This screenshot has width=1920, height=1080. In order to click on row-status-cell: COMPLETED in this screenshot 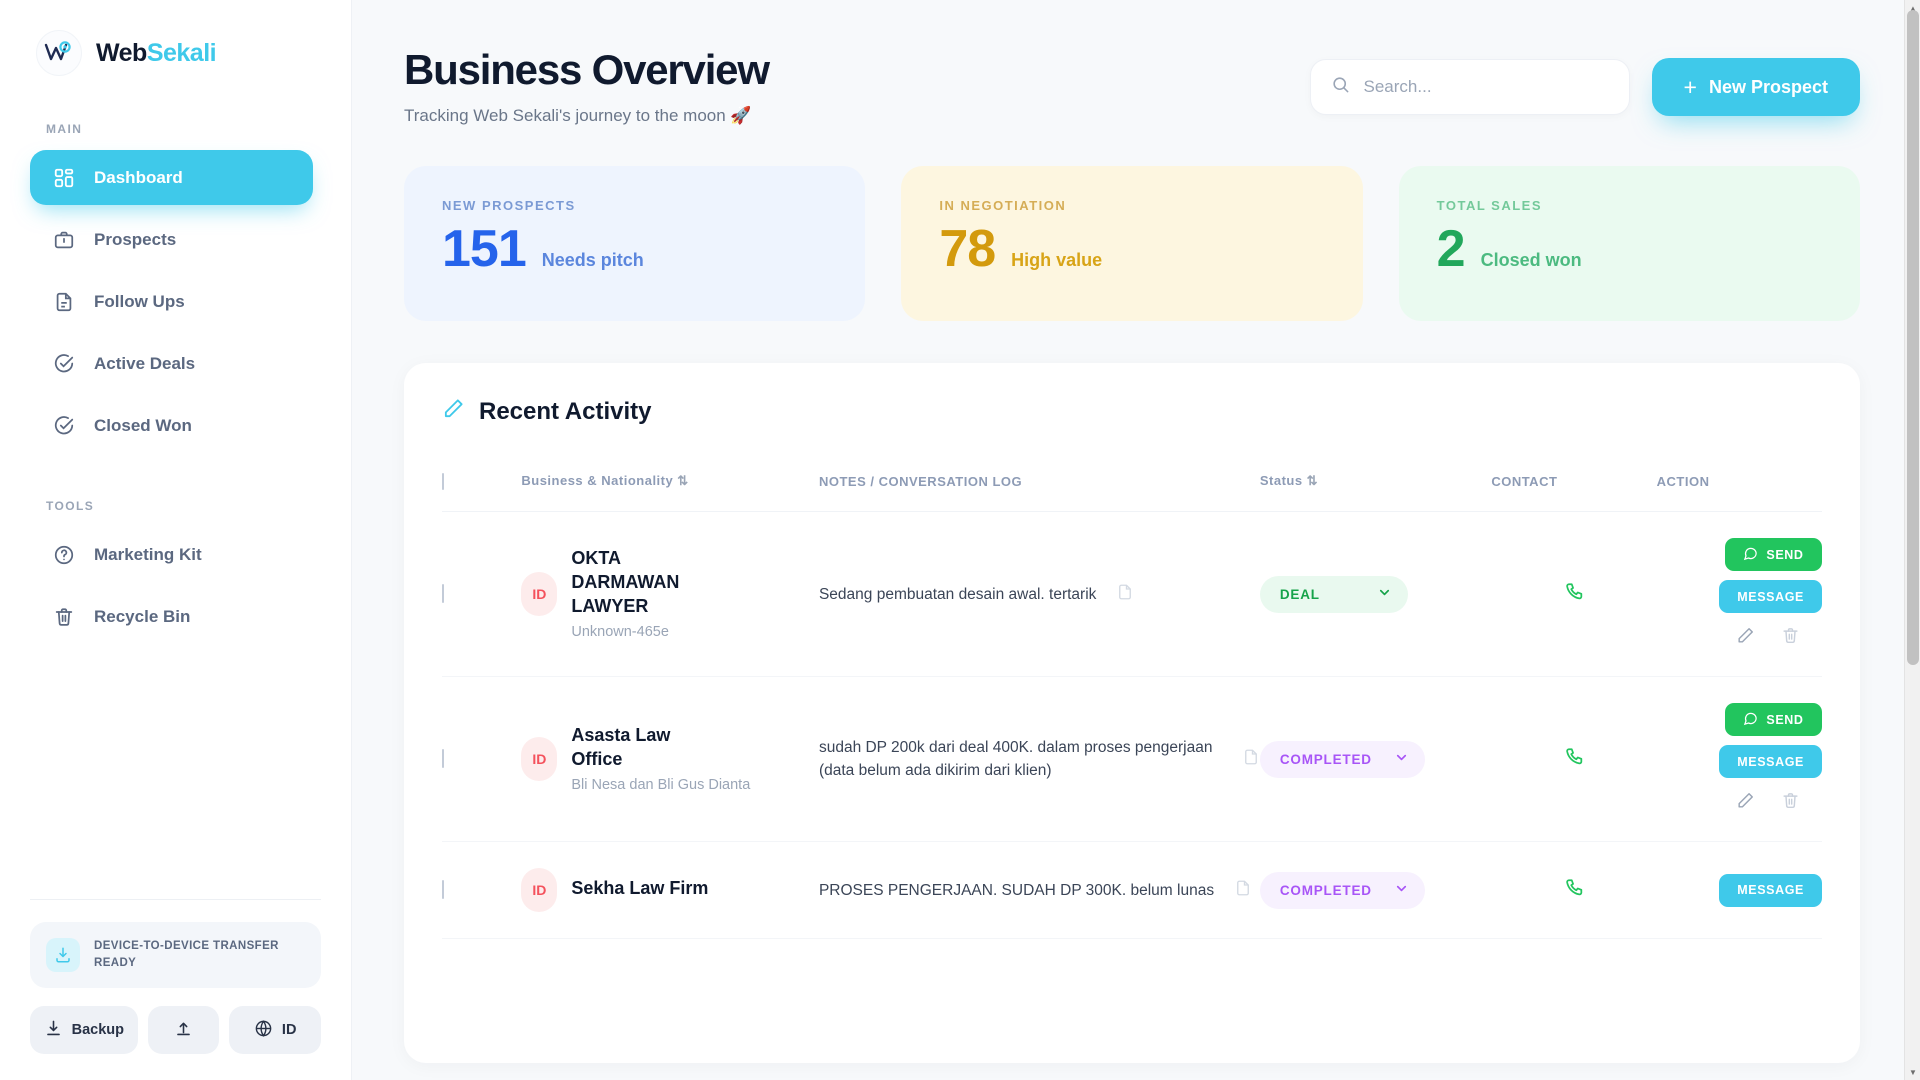, I will do `click(1375, 759)`.